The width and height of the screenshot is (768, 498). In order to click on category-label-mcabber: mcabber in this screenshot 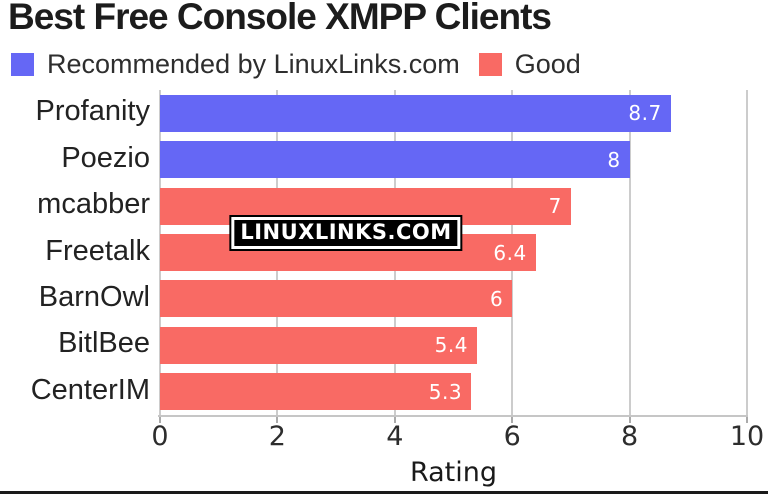, I will do `click(93, 204)`.